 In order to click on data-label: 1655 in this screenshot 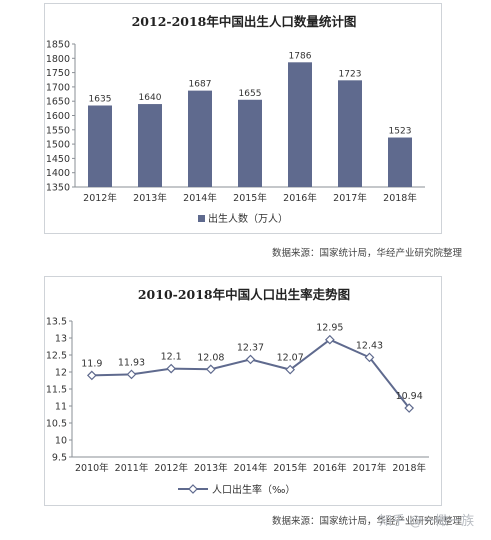, I will do `click(250, 94)`.